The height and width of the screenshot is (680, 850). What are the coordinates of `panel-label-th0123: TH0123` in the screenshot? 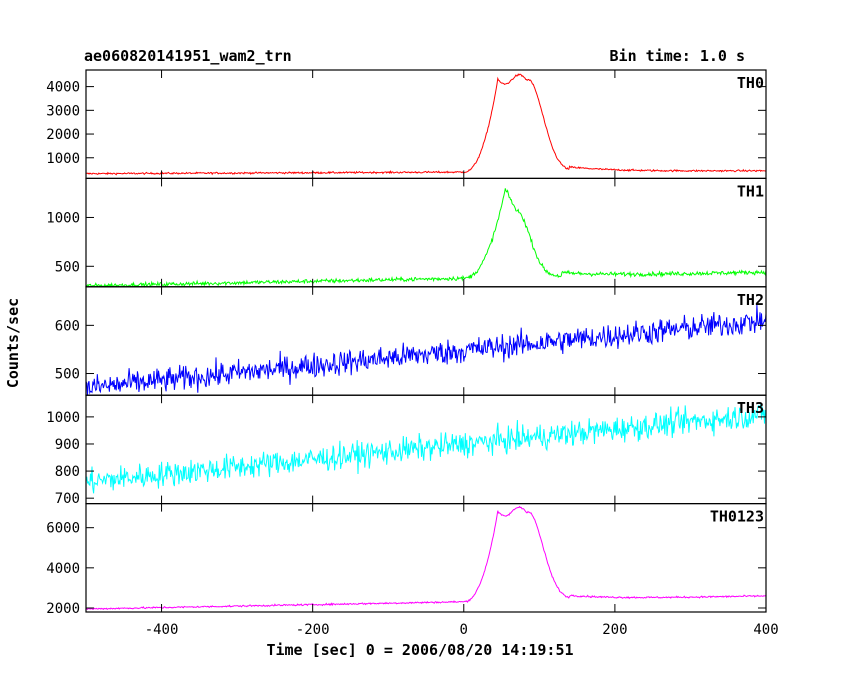 It's located at (737, 517).